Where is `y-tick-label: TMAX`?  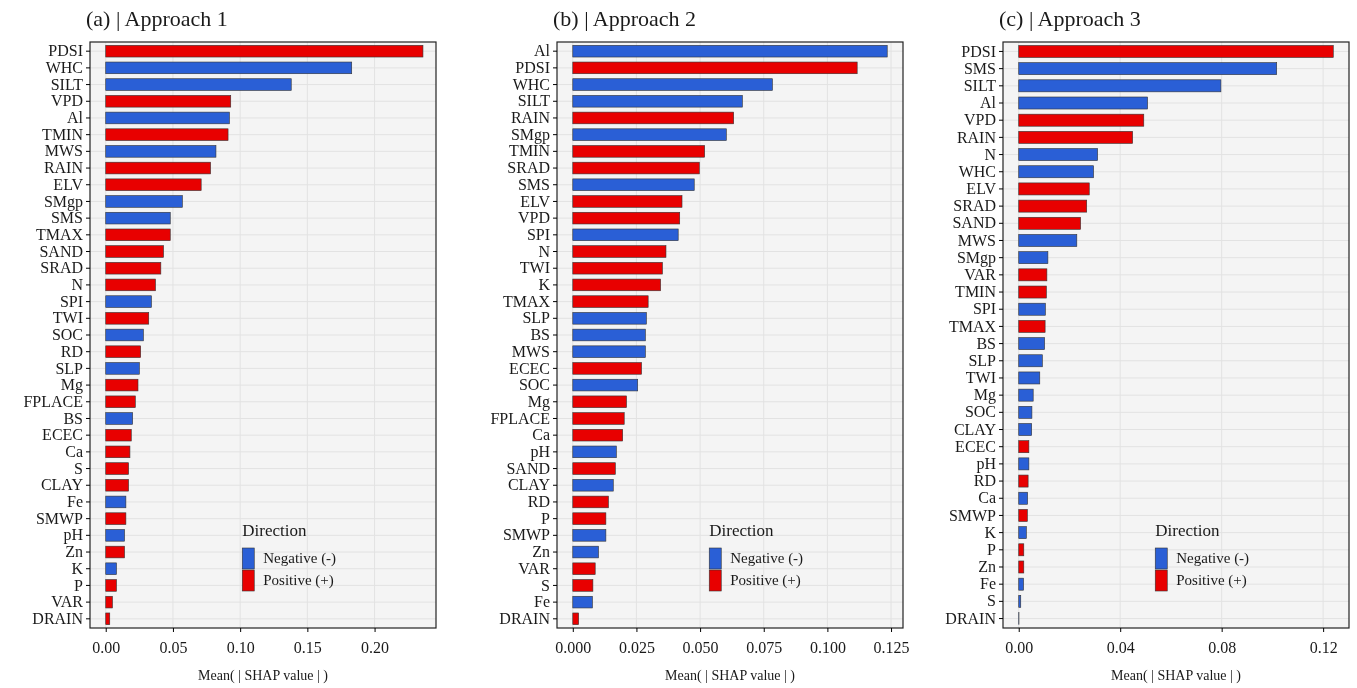
y-tick-label: TMAX is located at coordinates (526, 301).